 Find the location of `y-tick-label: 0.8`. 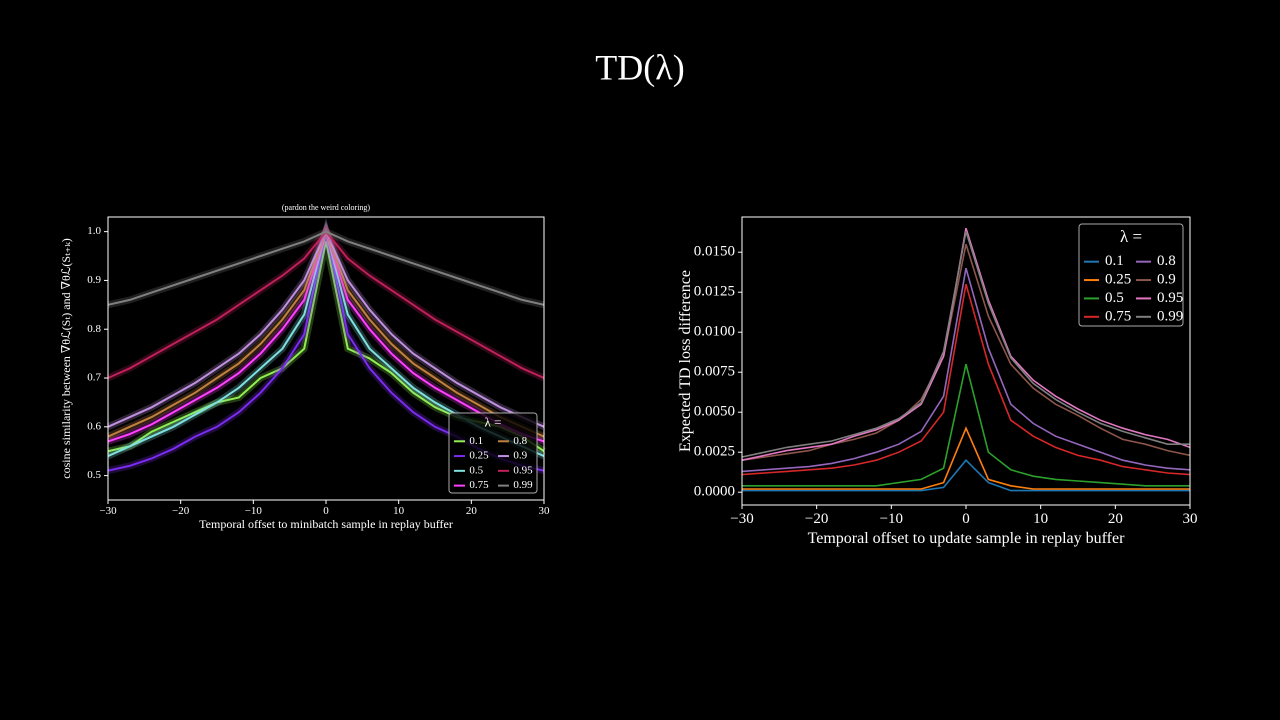

y-tick-label: 0.8 is located at coordinates (94, 329).